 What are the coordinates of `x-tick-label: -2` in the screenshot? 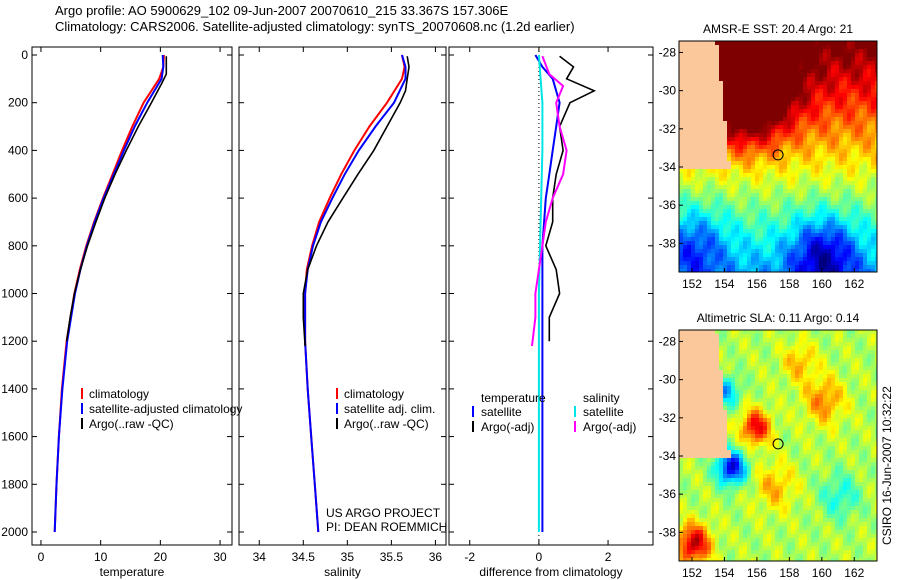 It's located at (469, 557).